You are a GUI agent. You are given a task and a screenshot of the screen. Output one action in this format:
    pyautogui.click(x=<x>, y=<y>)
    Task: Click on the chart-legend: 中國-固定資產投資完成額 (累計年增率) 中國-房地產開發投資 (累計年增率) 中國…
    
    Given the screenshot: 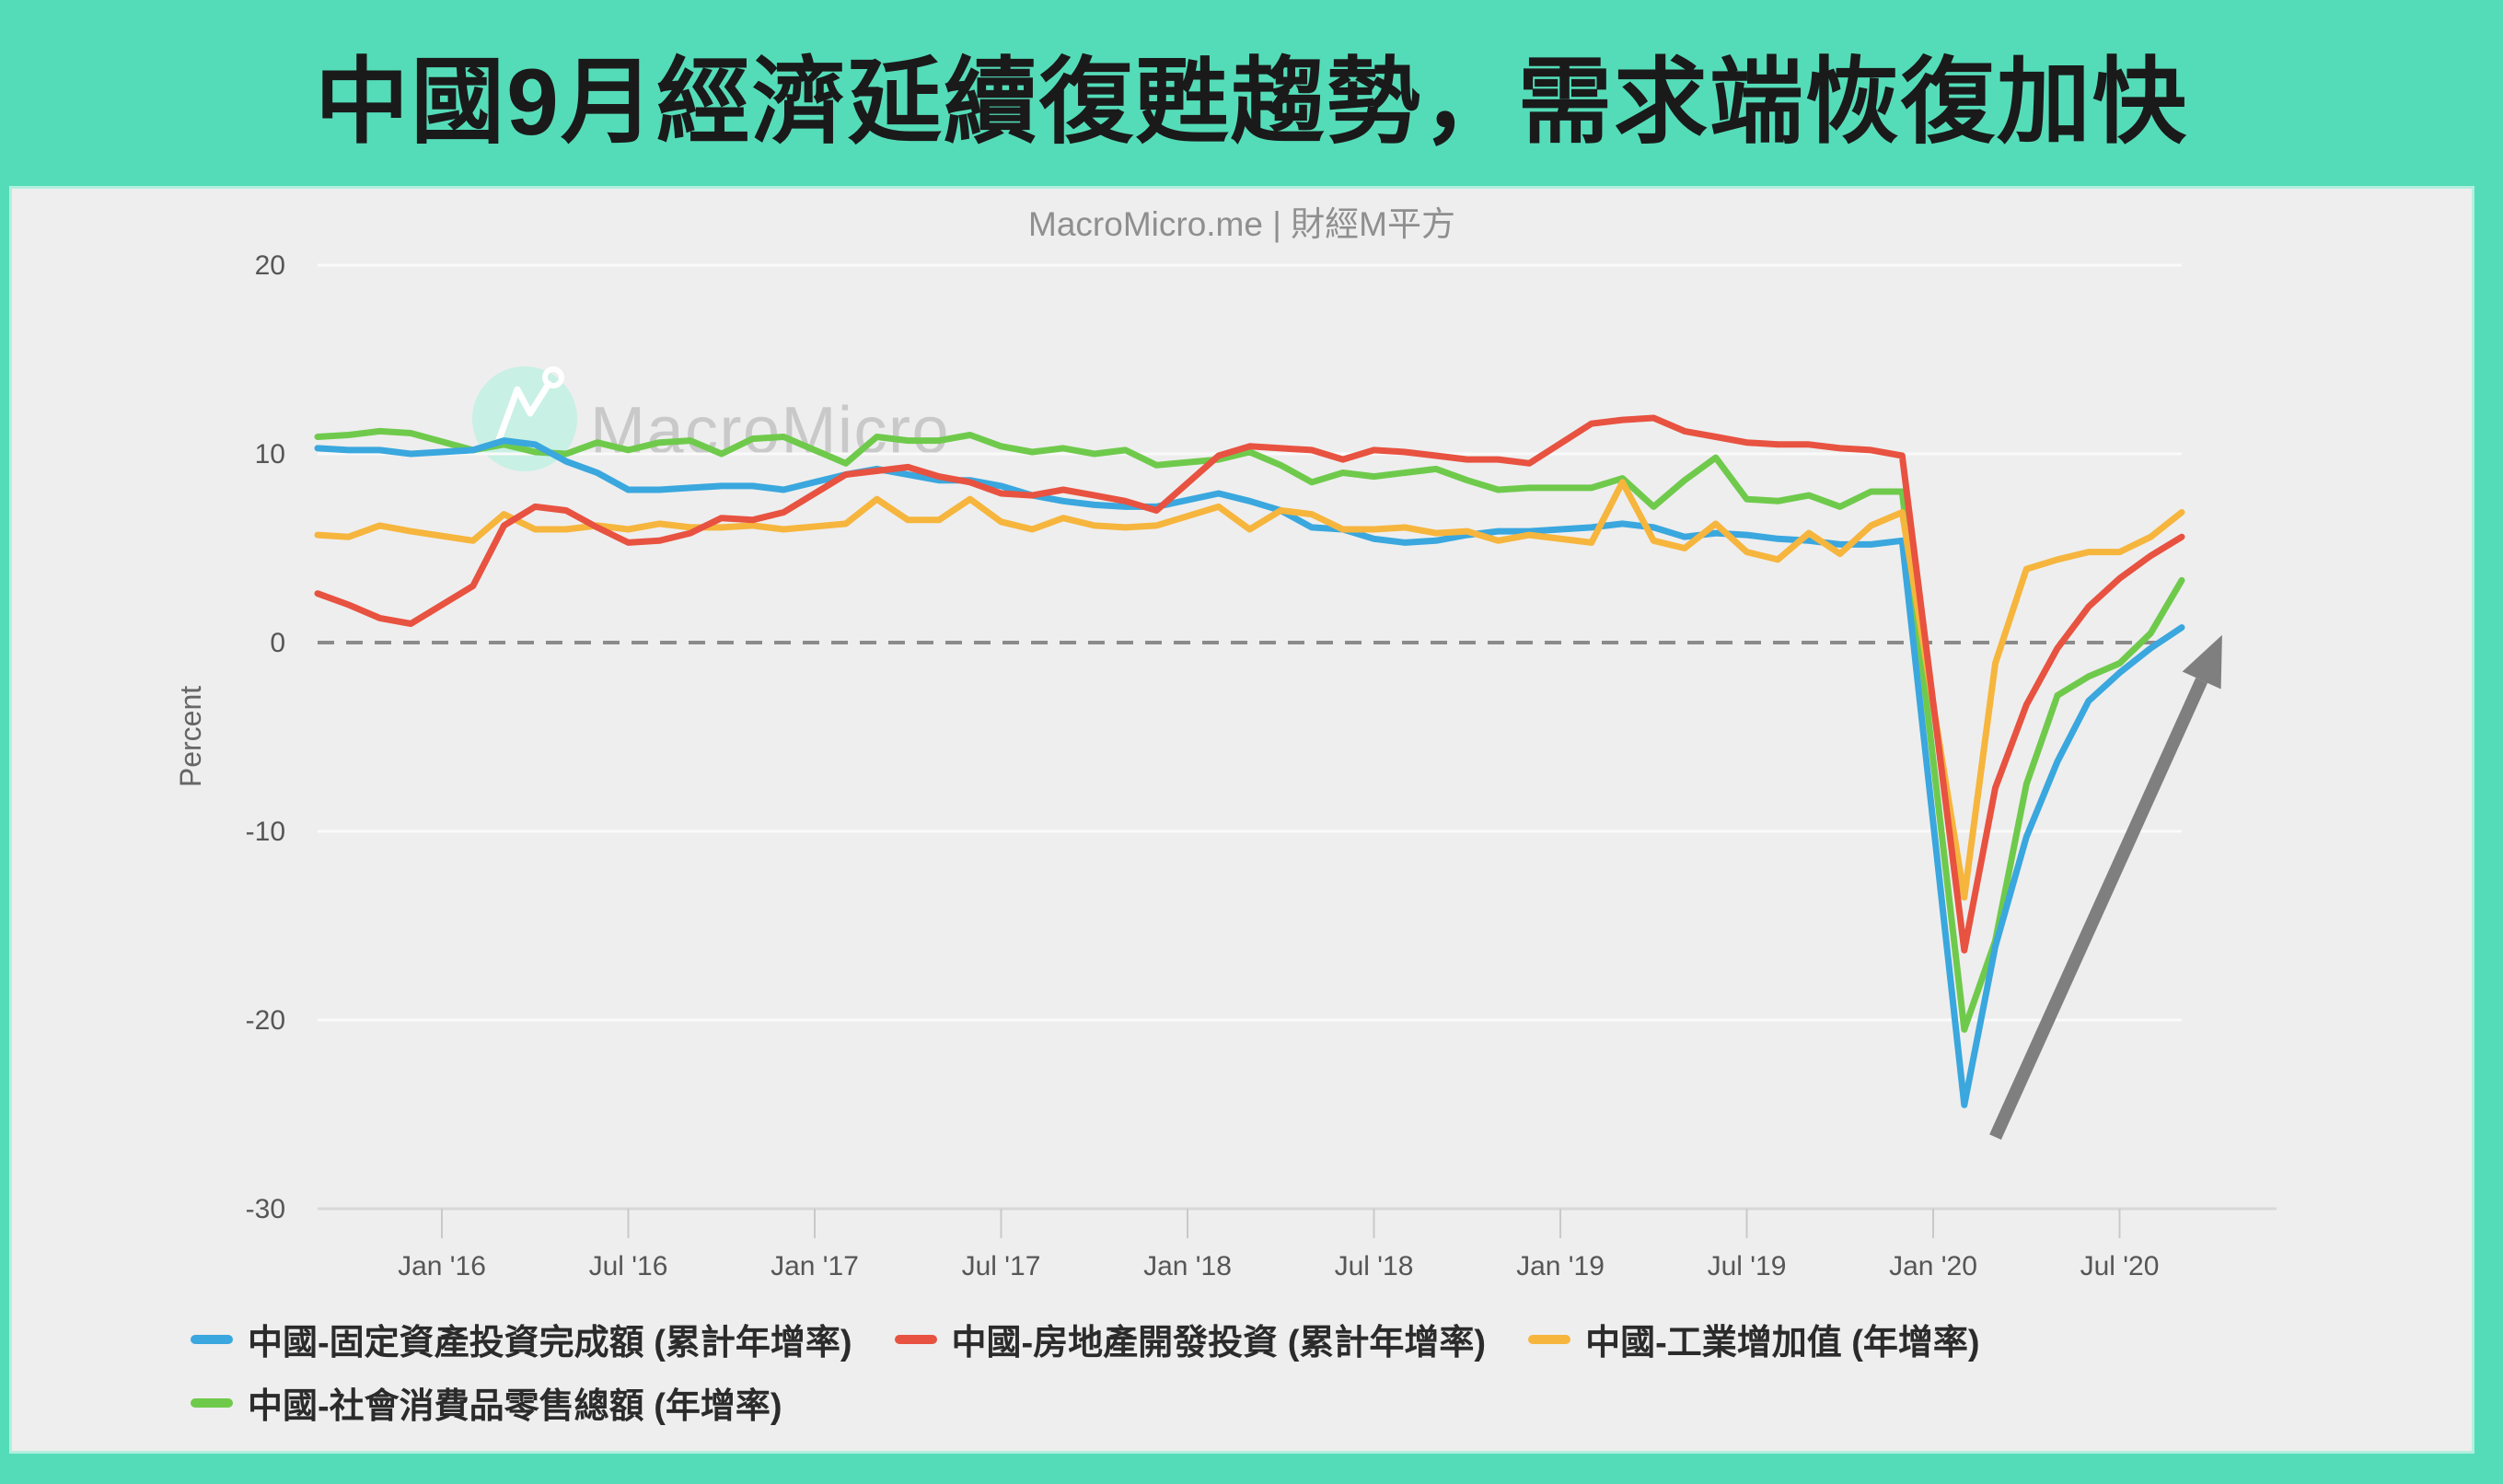 What is the action you would take?
    pyautogui.click(x=1085, y=1371)
    